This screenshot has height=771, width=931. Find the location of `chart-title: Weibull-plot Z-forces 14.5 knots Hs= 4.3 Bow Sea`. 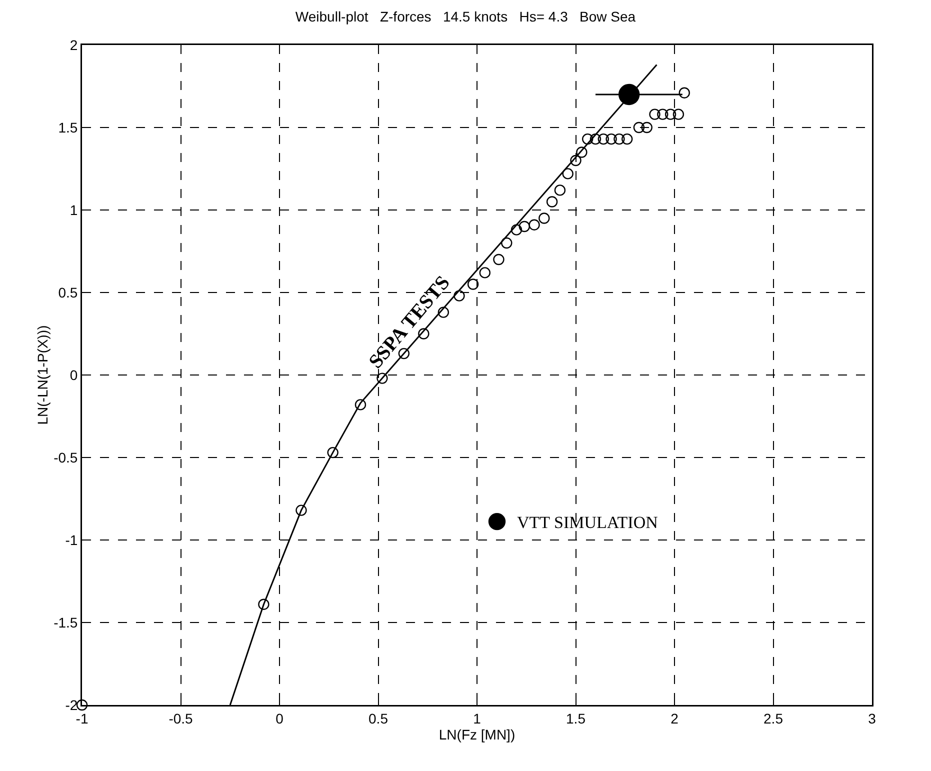

chart-title: Weibull-plot Z-forces 14.5 knots Hs= 4.3 Bow Sea is located at coordinates (465, 16).